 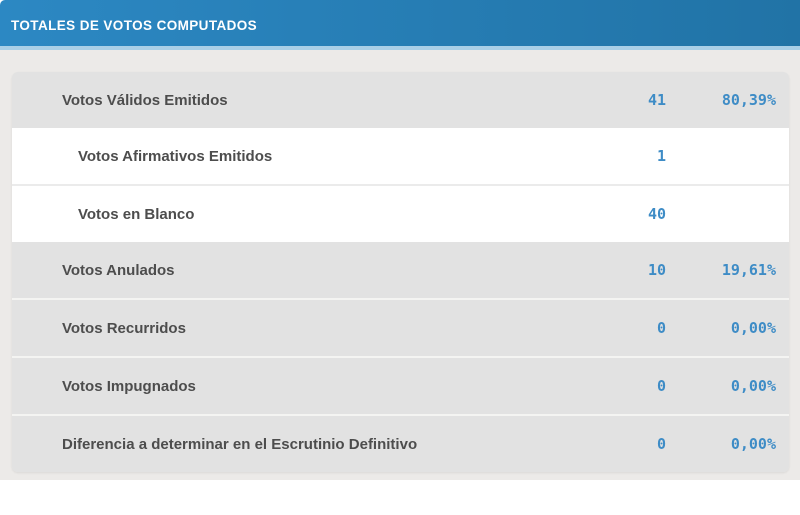 I want to click on row-percent: 80,39%, so click(x=748, y=100).